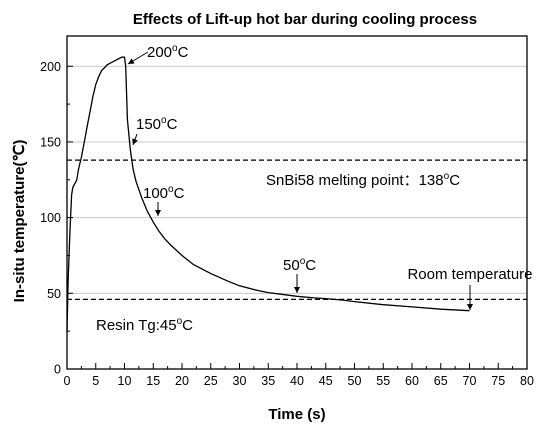 Image resolution: width=550 pixels, height=428 pixels. I want to click on x-tick-label: 10, so click(125, 381).